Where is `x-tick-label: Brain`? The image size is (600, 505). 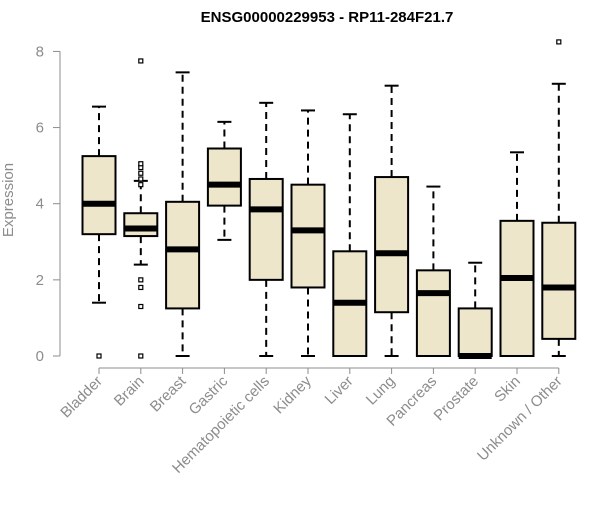
x-tick-label: Brain is located at coordinates (129, 391).